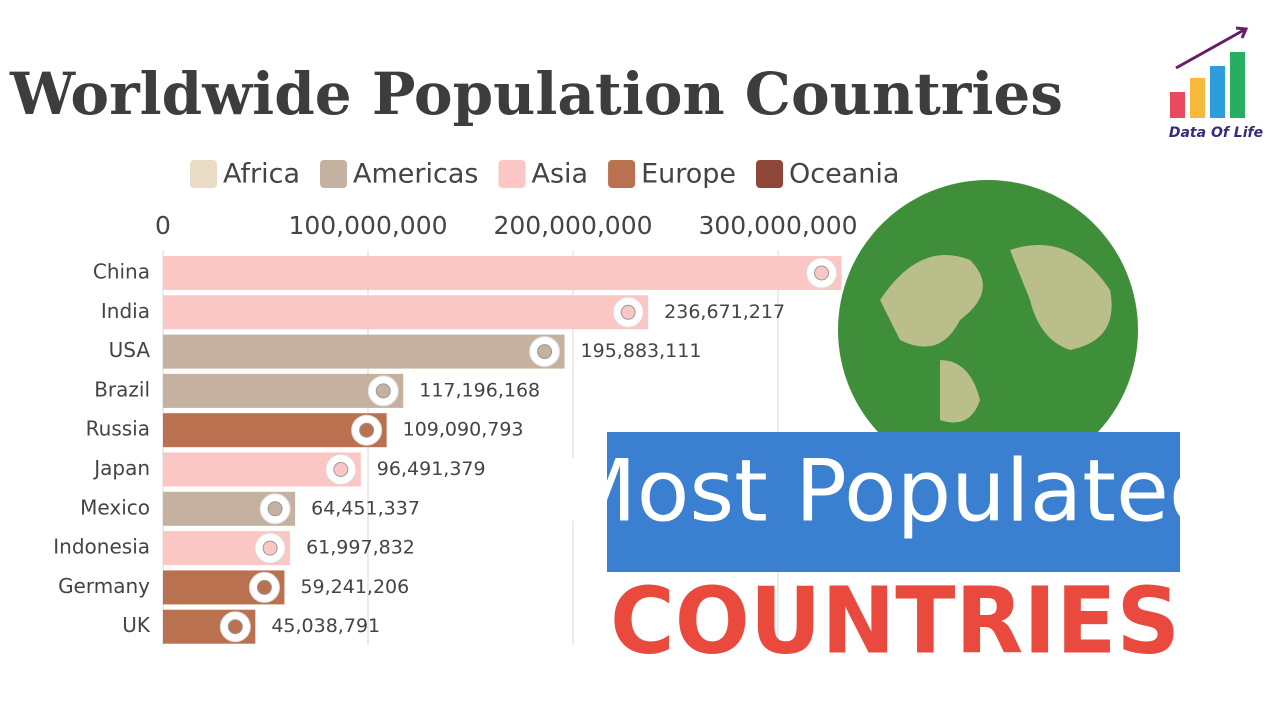 This screenshot has height=724, width=1280. Describe the element at coordinates (1216, 133) in the screenshot. I see `logo-text: Data Of Life` at that location.